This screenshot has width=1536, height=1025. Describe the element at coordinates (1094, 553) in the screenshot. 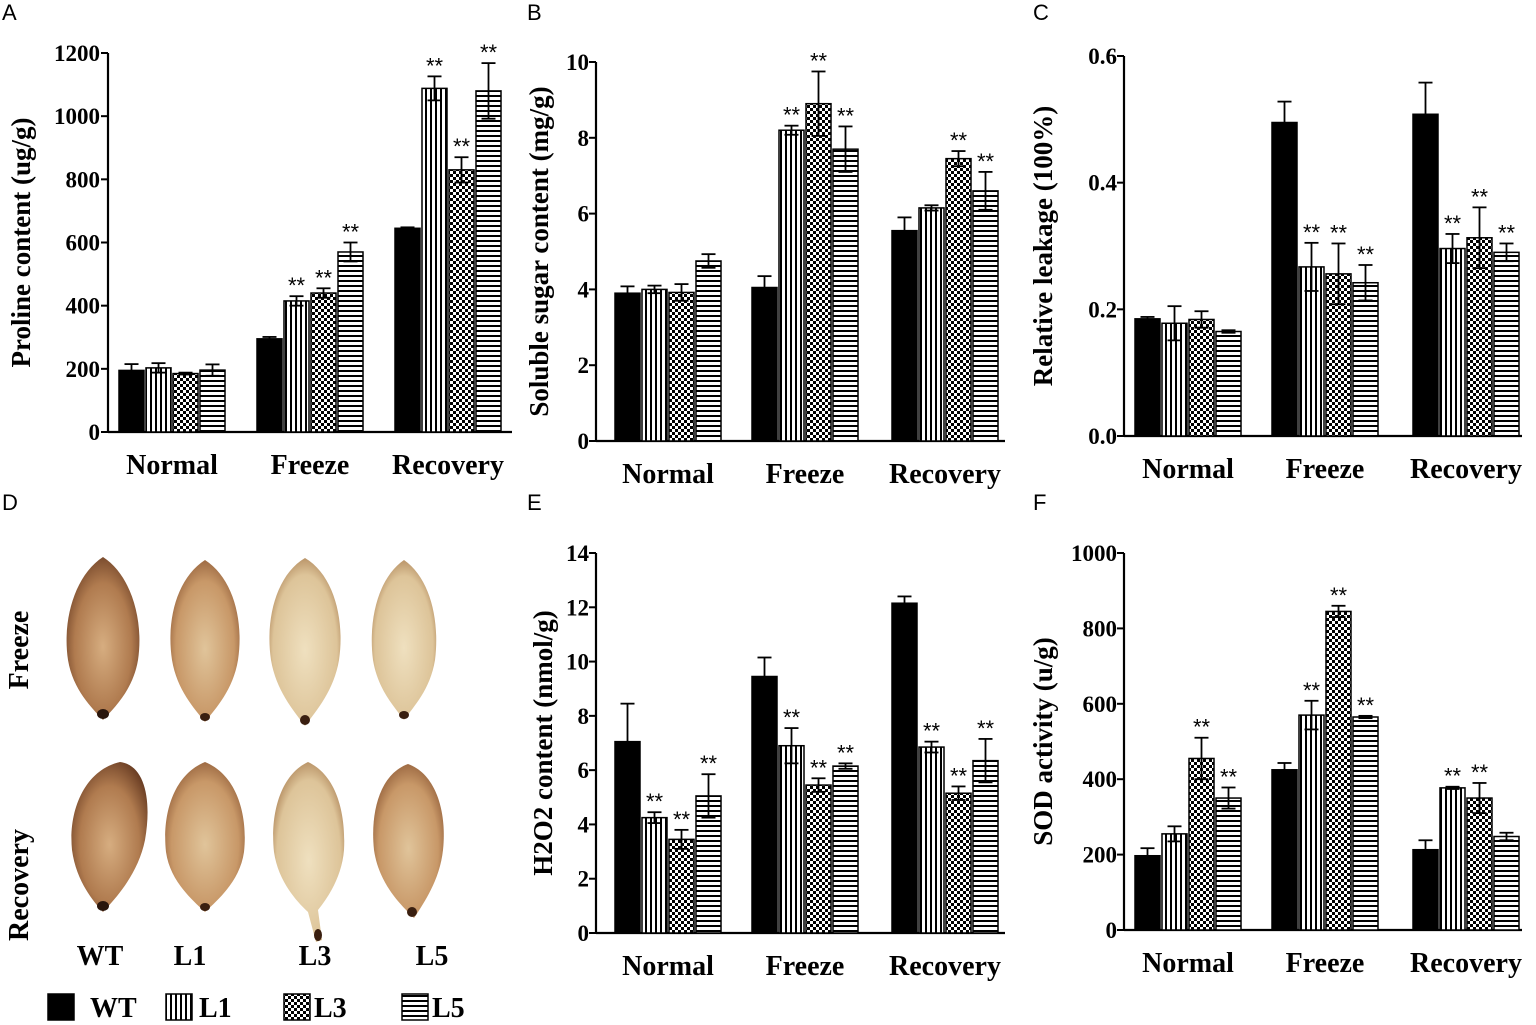

I see `y-tick-label: 1000` at that location.